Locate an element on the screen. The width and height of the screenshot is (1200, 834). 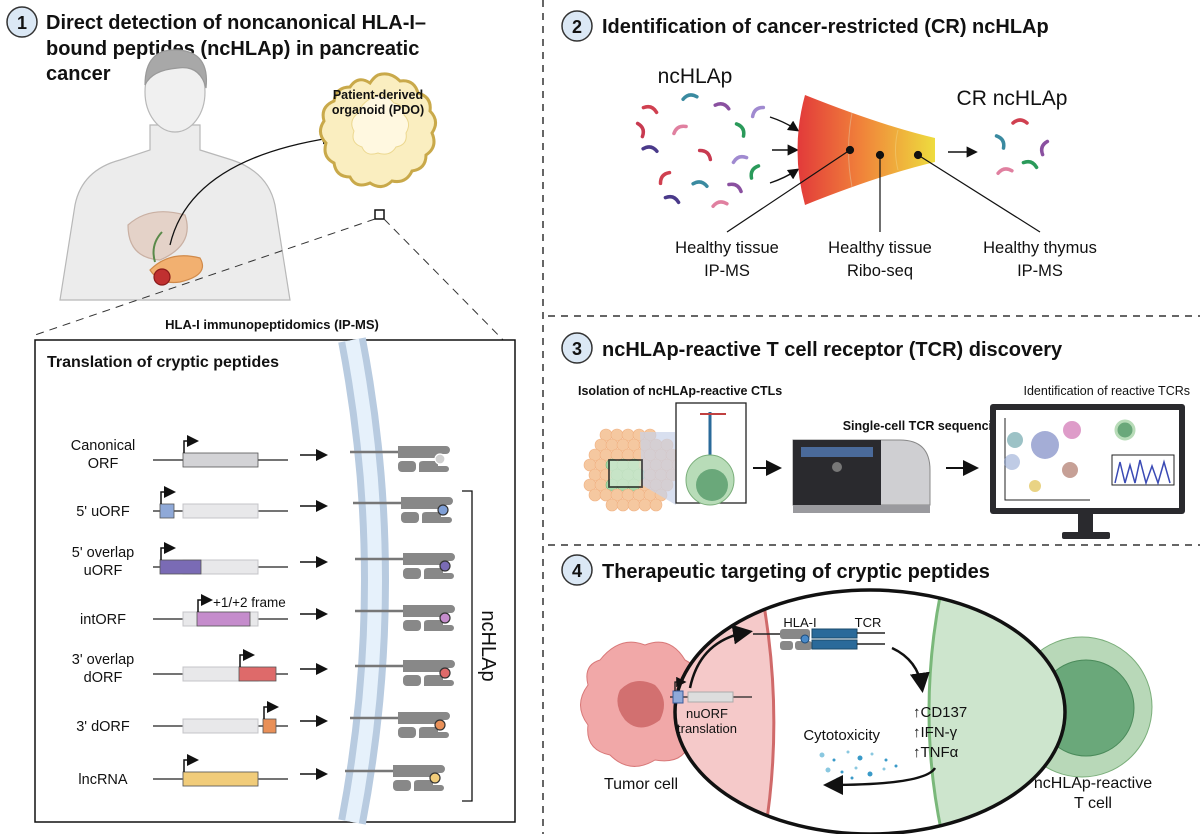
orf-label: 5' overlap is located at coordinates (103, 553).